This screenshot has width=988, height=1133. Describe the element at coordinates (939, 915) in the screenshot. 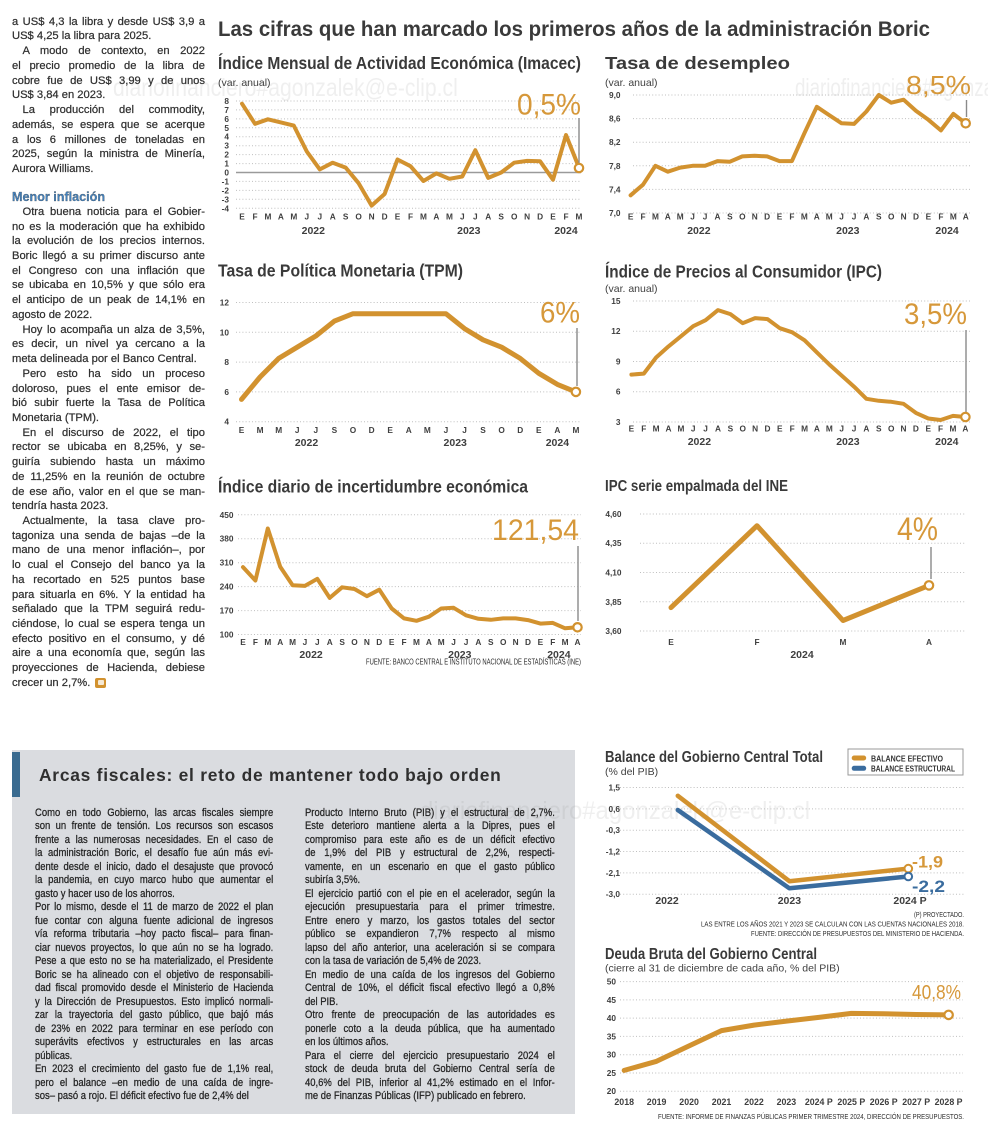

I see `svg-text: (P) PROYECTADO.` at that location.